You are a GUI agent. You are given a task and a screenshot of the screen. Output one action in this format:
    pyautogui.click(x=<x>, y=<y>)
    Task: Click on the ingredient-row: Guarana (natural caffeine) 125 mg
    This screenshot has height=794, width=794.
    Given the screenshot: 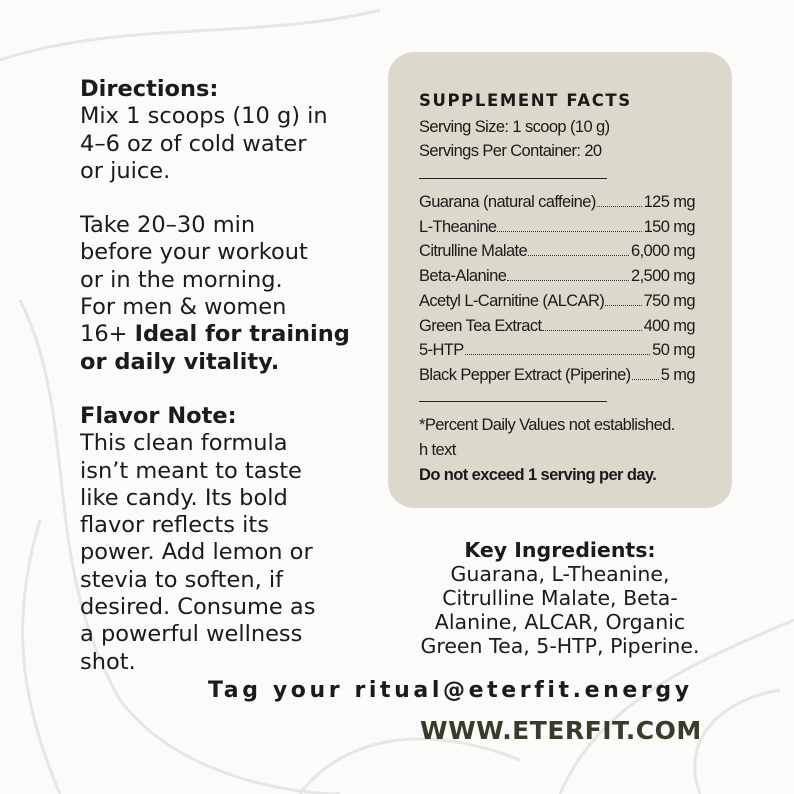 What is the action you would take?
    pyautogui.click(x=557, y=202)
    